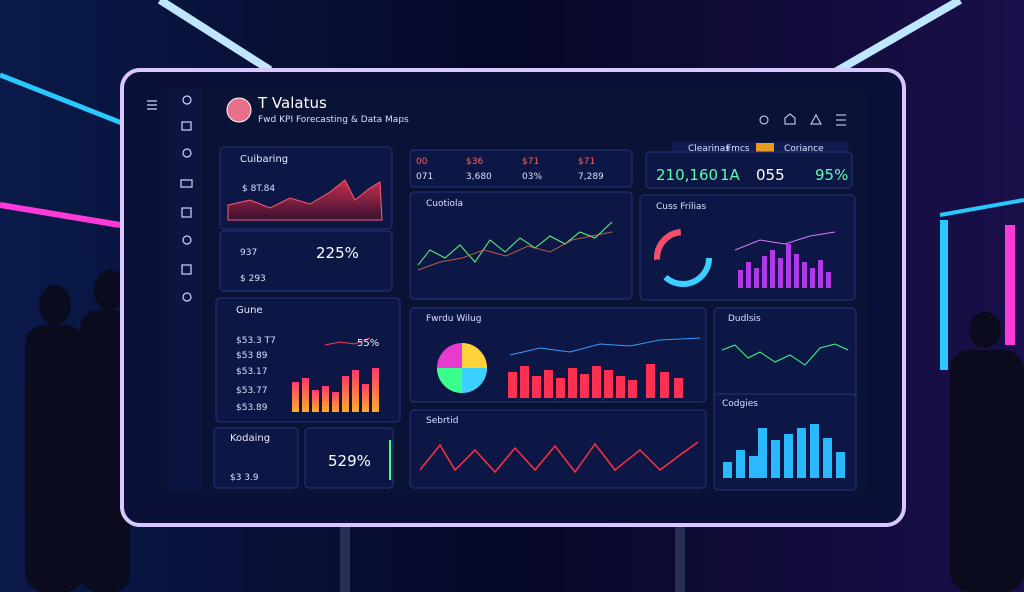  Describe the element at coordinates (738, 149) in the screenshot. I see `toolbar-item: Fmcs` at that location.